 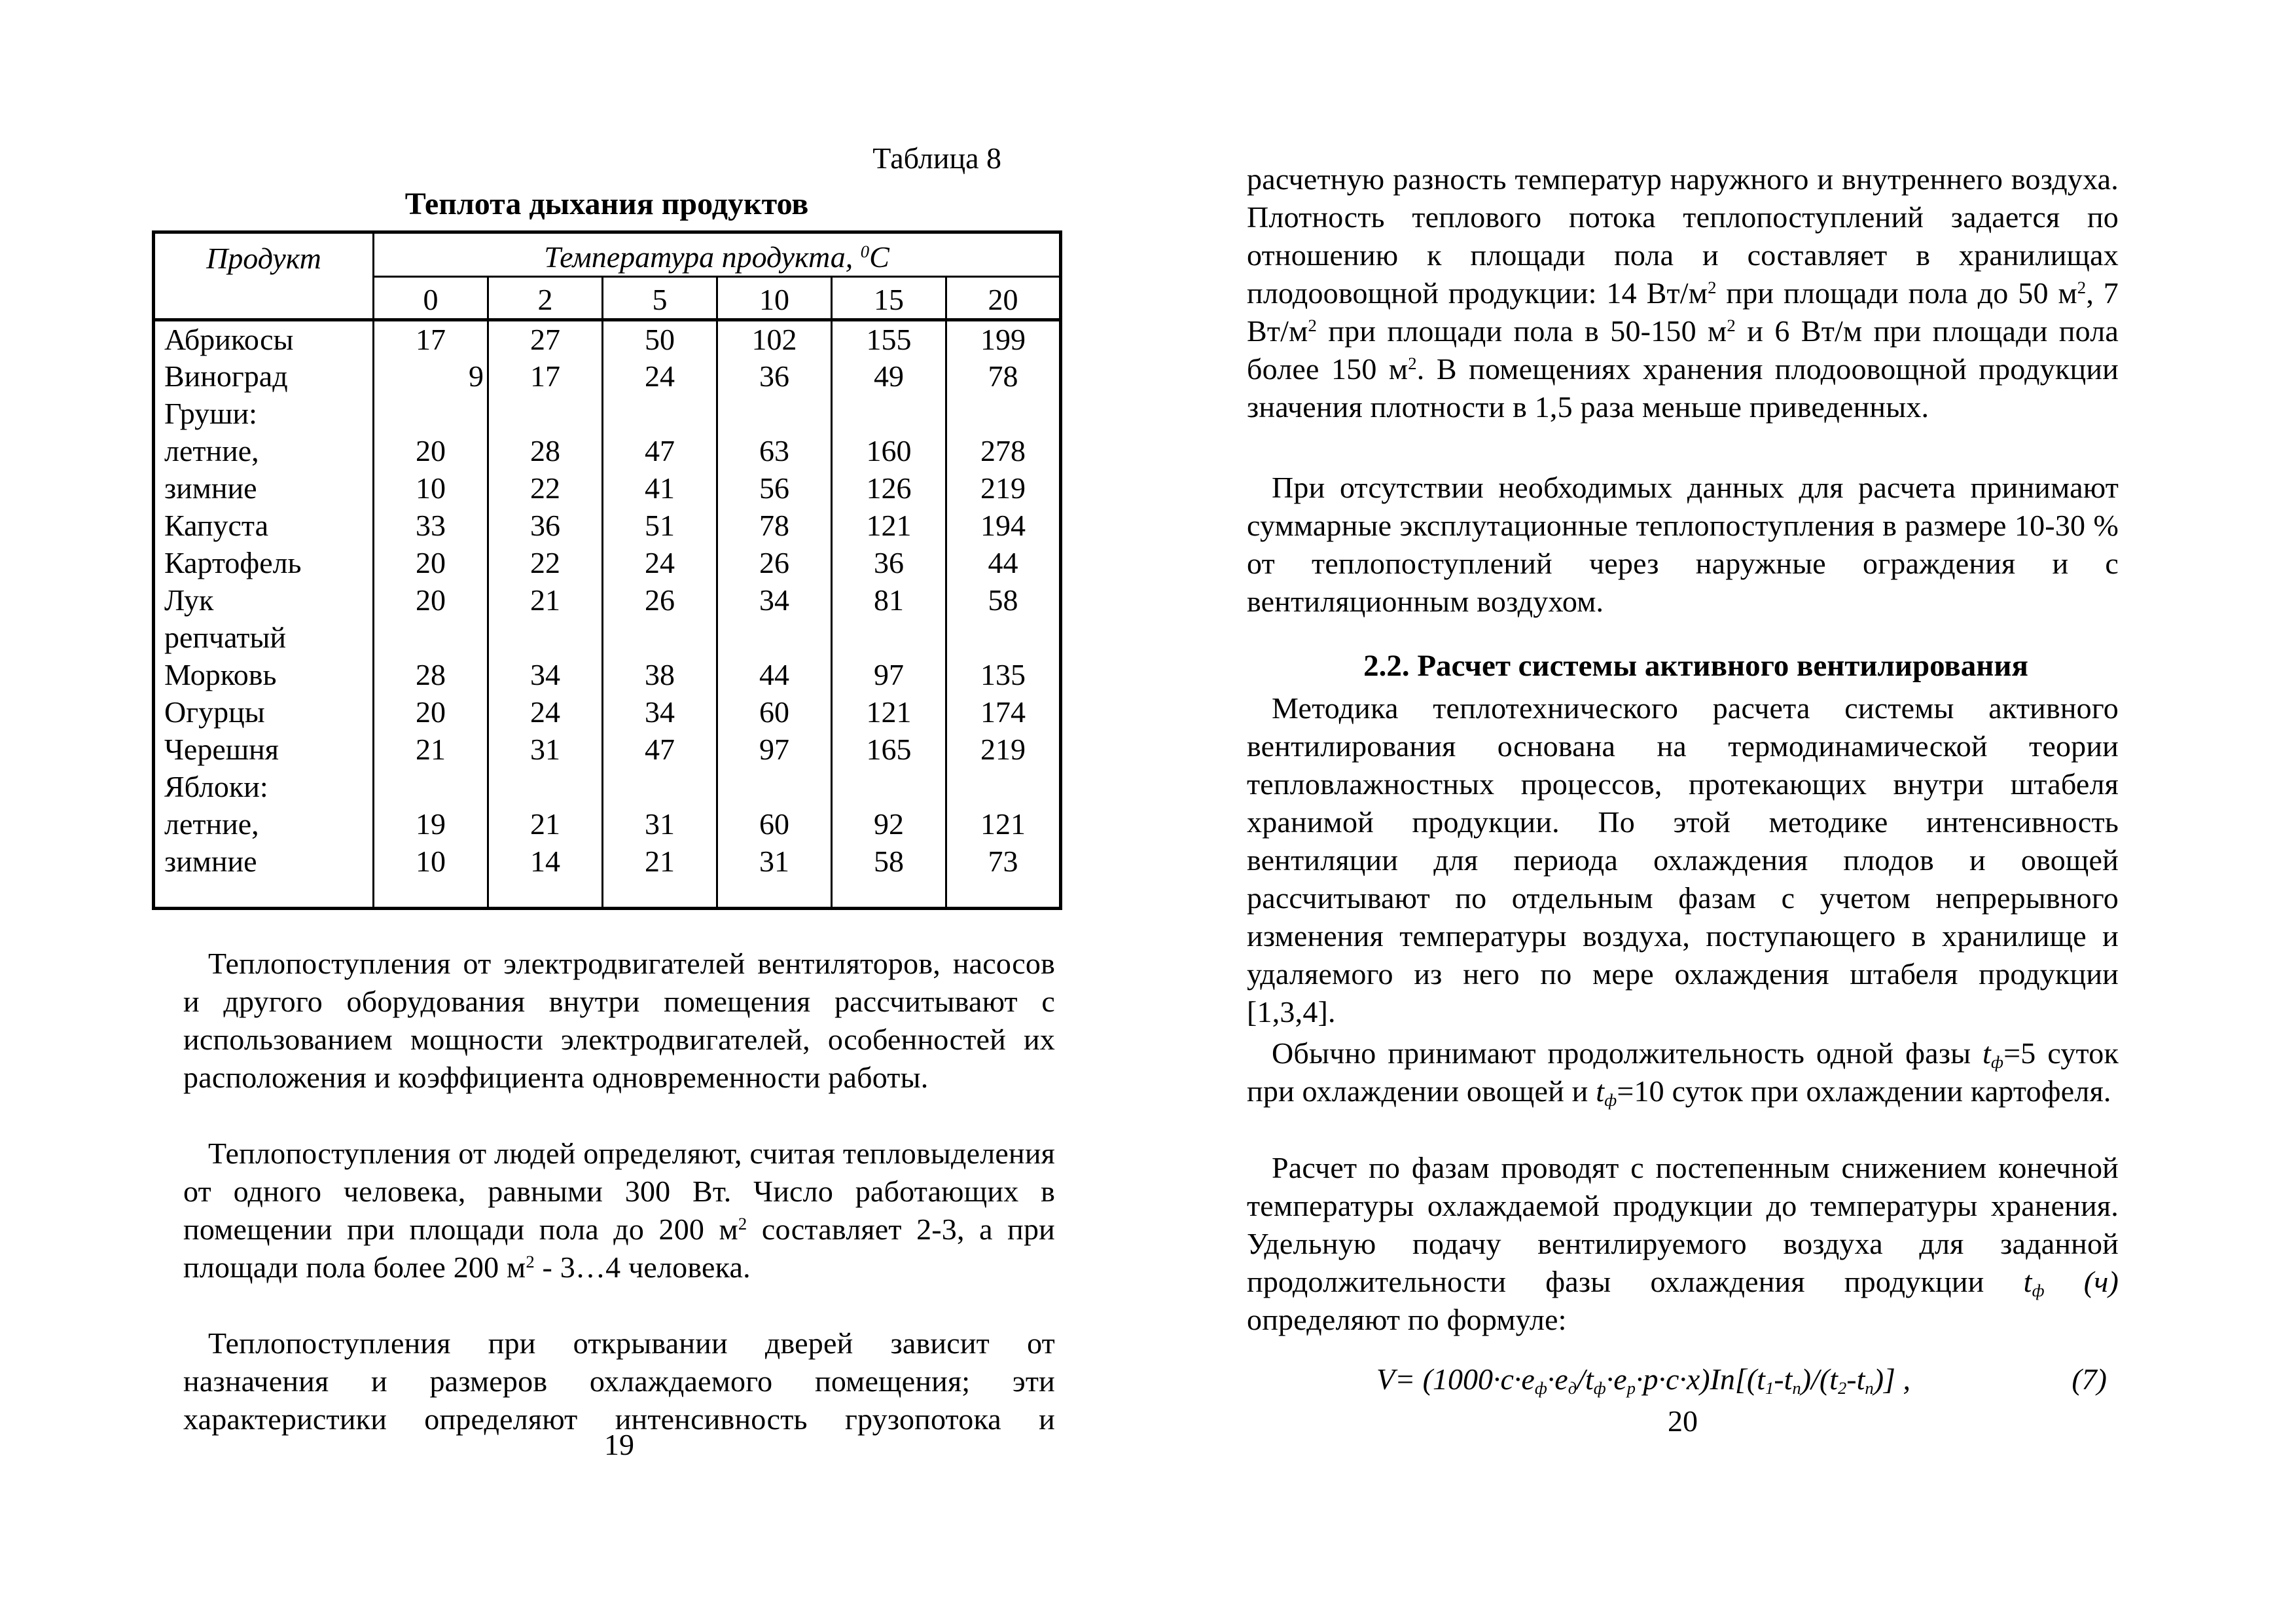 I want to click on table-row: Лук 20 21 26 34 81 58, so click(x=607, y=600).